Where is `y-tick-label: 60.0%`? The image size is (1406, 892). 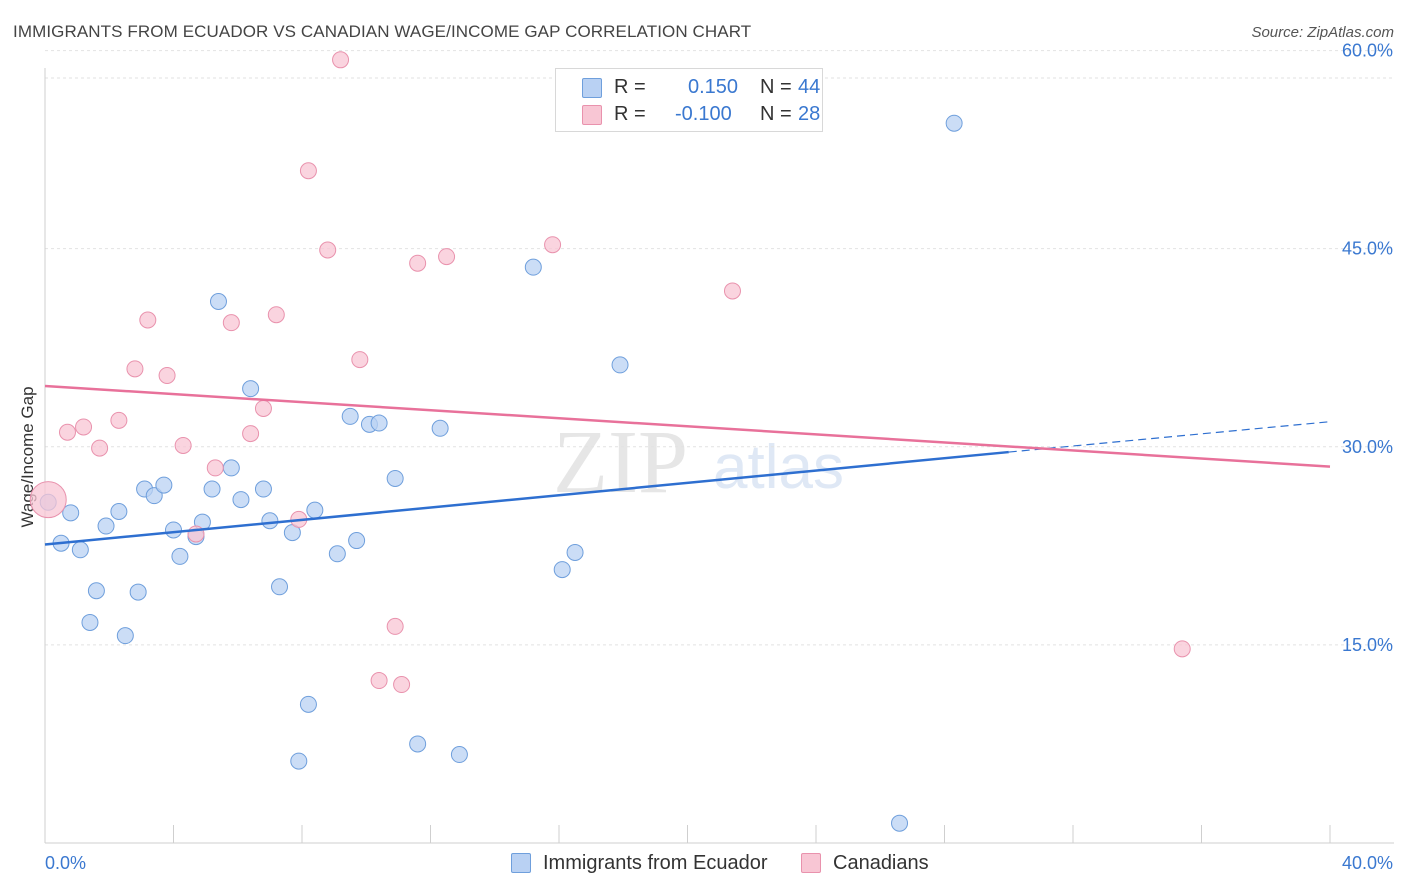 y-tick-label: 60.0% is located at coordinates (1367, 51).